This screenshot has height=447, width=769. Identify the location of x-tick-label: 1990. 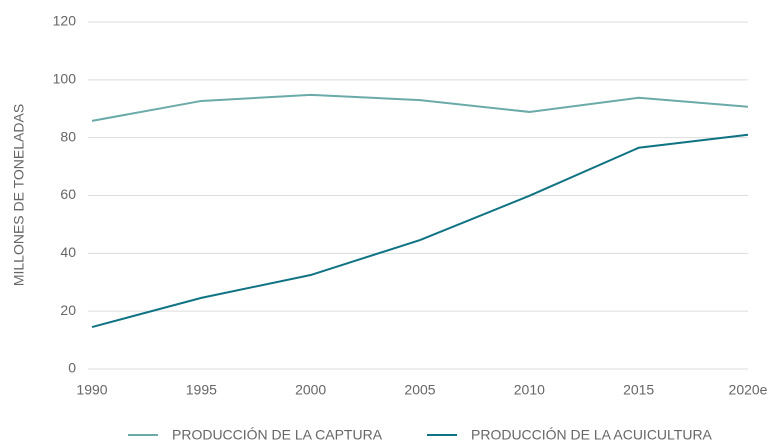
(91, 390).